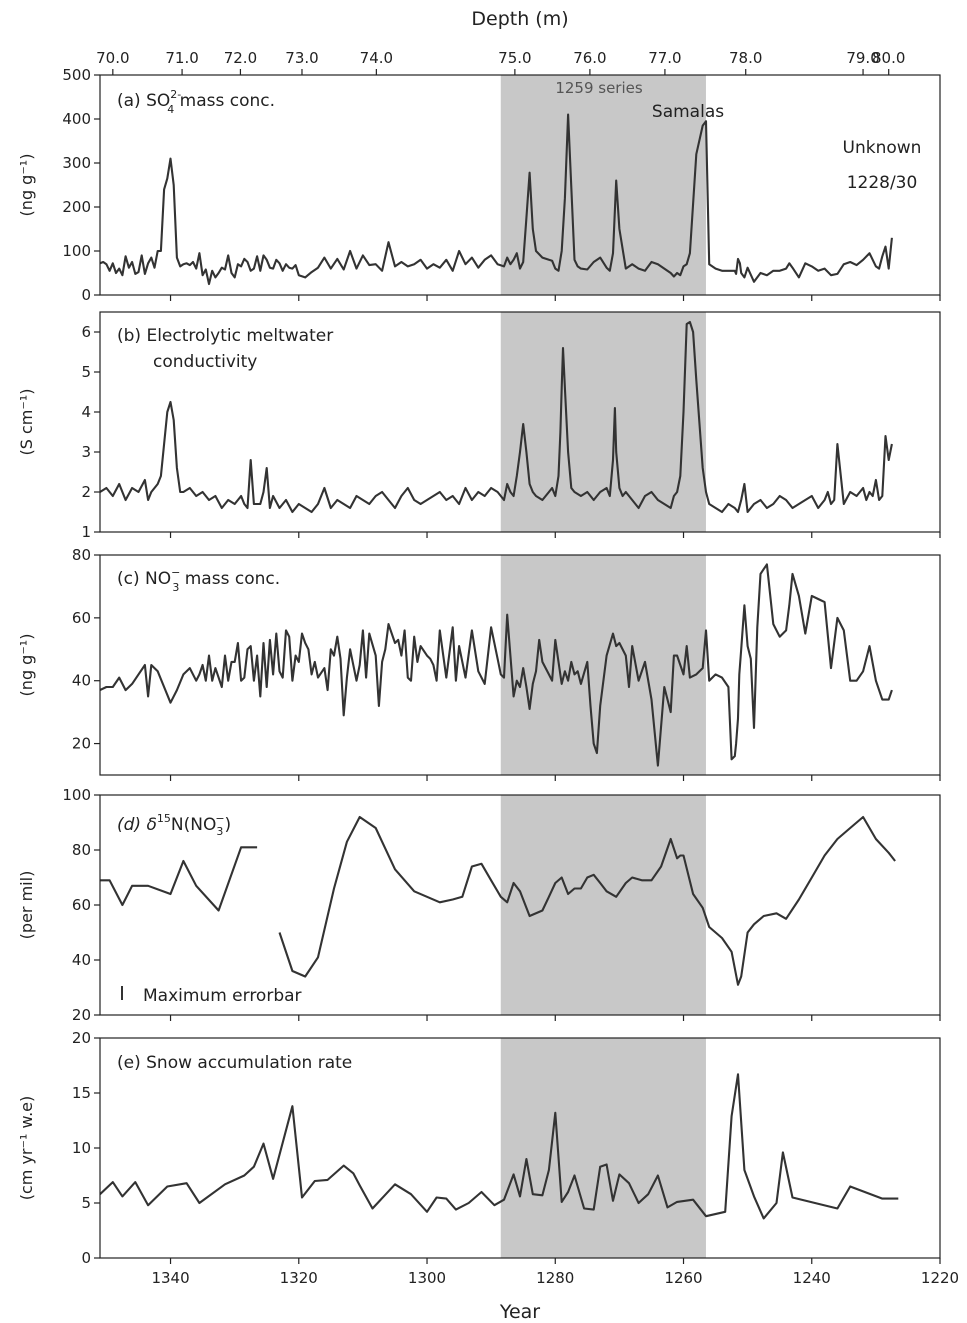  Describe the element at coordinates (26, 185) in the screenshot. I see `panel-a-ylabel: (ng g⁻¹)` at that location.